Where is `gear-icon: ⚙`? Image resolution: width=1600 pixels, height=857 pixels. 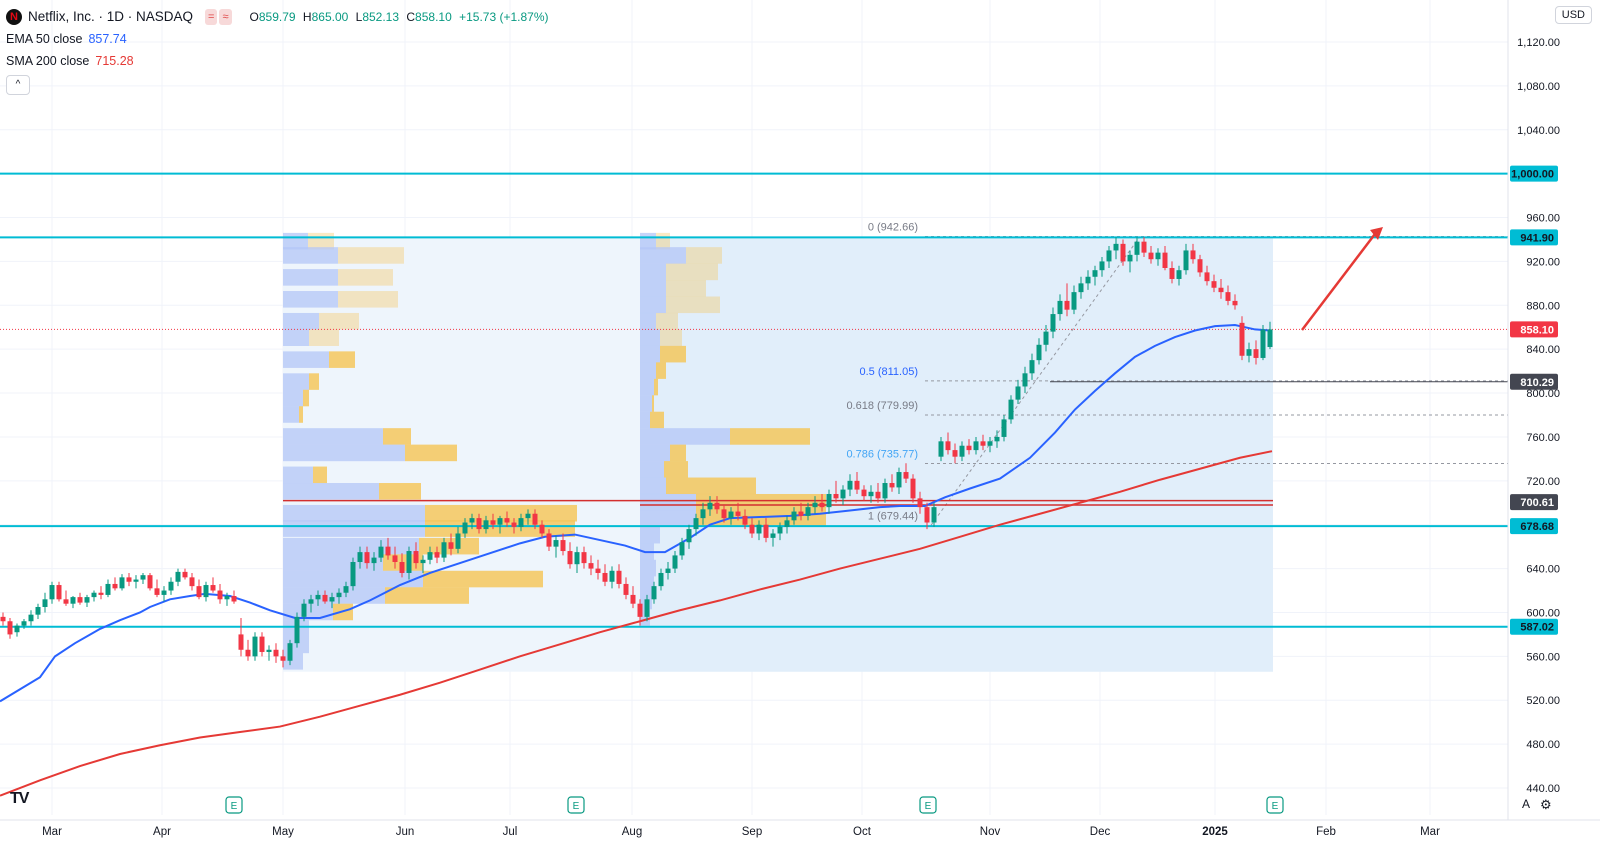
gear-icon: ⚙ is located at coordinates (1546, 804).